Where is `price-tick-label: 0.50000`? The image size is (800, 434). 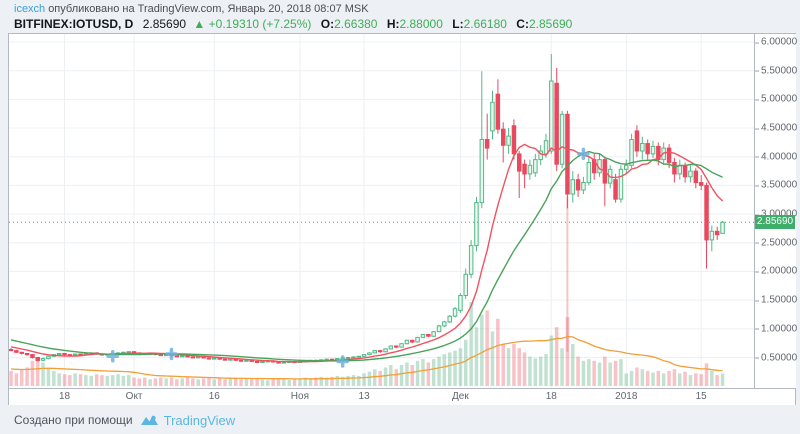 price-tick-label: 0.50000 is located at coordinates (776, 357).